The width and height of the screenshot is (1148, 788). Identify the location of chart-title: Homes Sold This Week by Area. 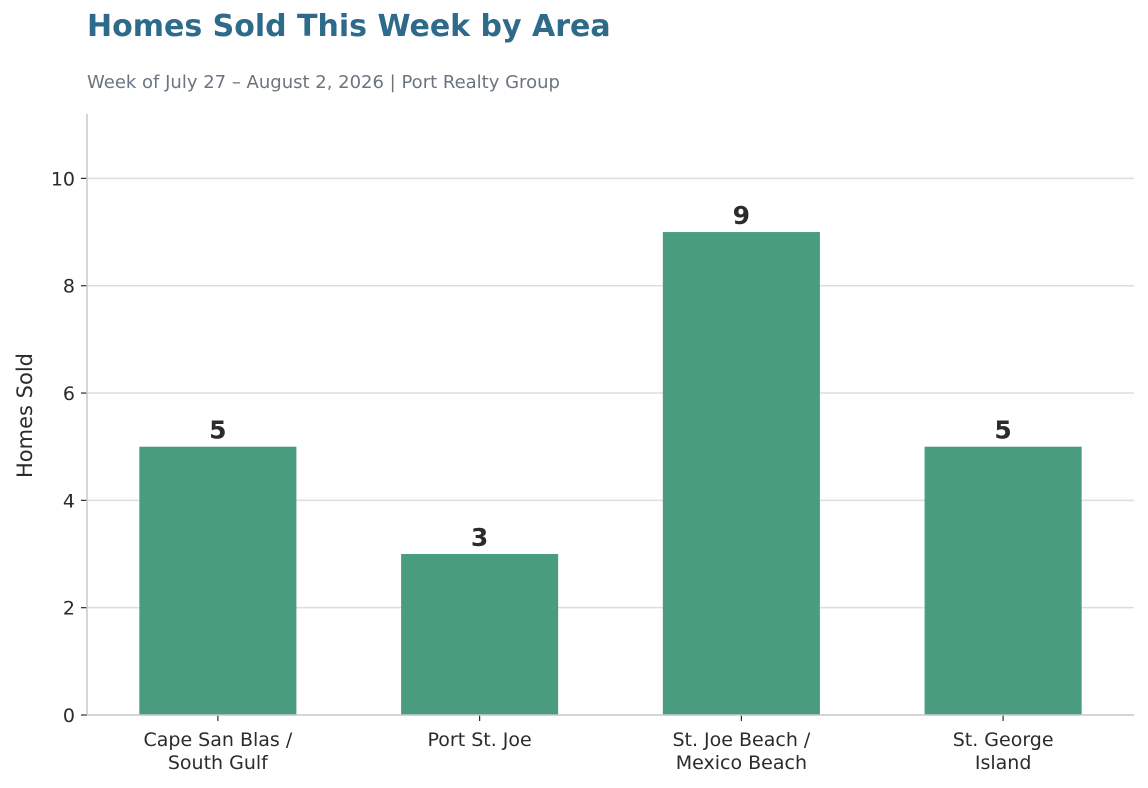
(349, 26).